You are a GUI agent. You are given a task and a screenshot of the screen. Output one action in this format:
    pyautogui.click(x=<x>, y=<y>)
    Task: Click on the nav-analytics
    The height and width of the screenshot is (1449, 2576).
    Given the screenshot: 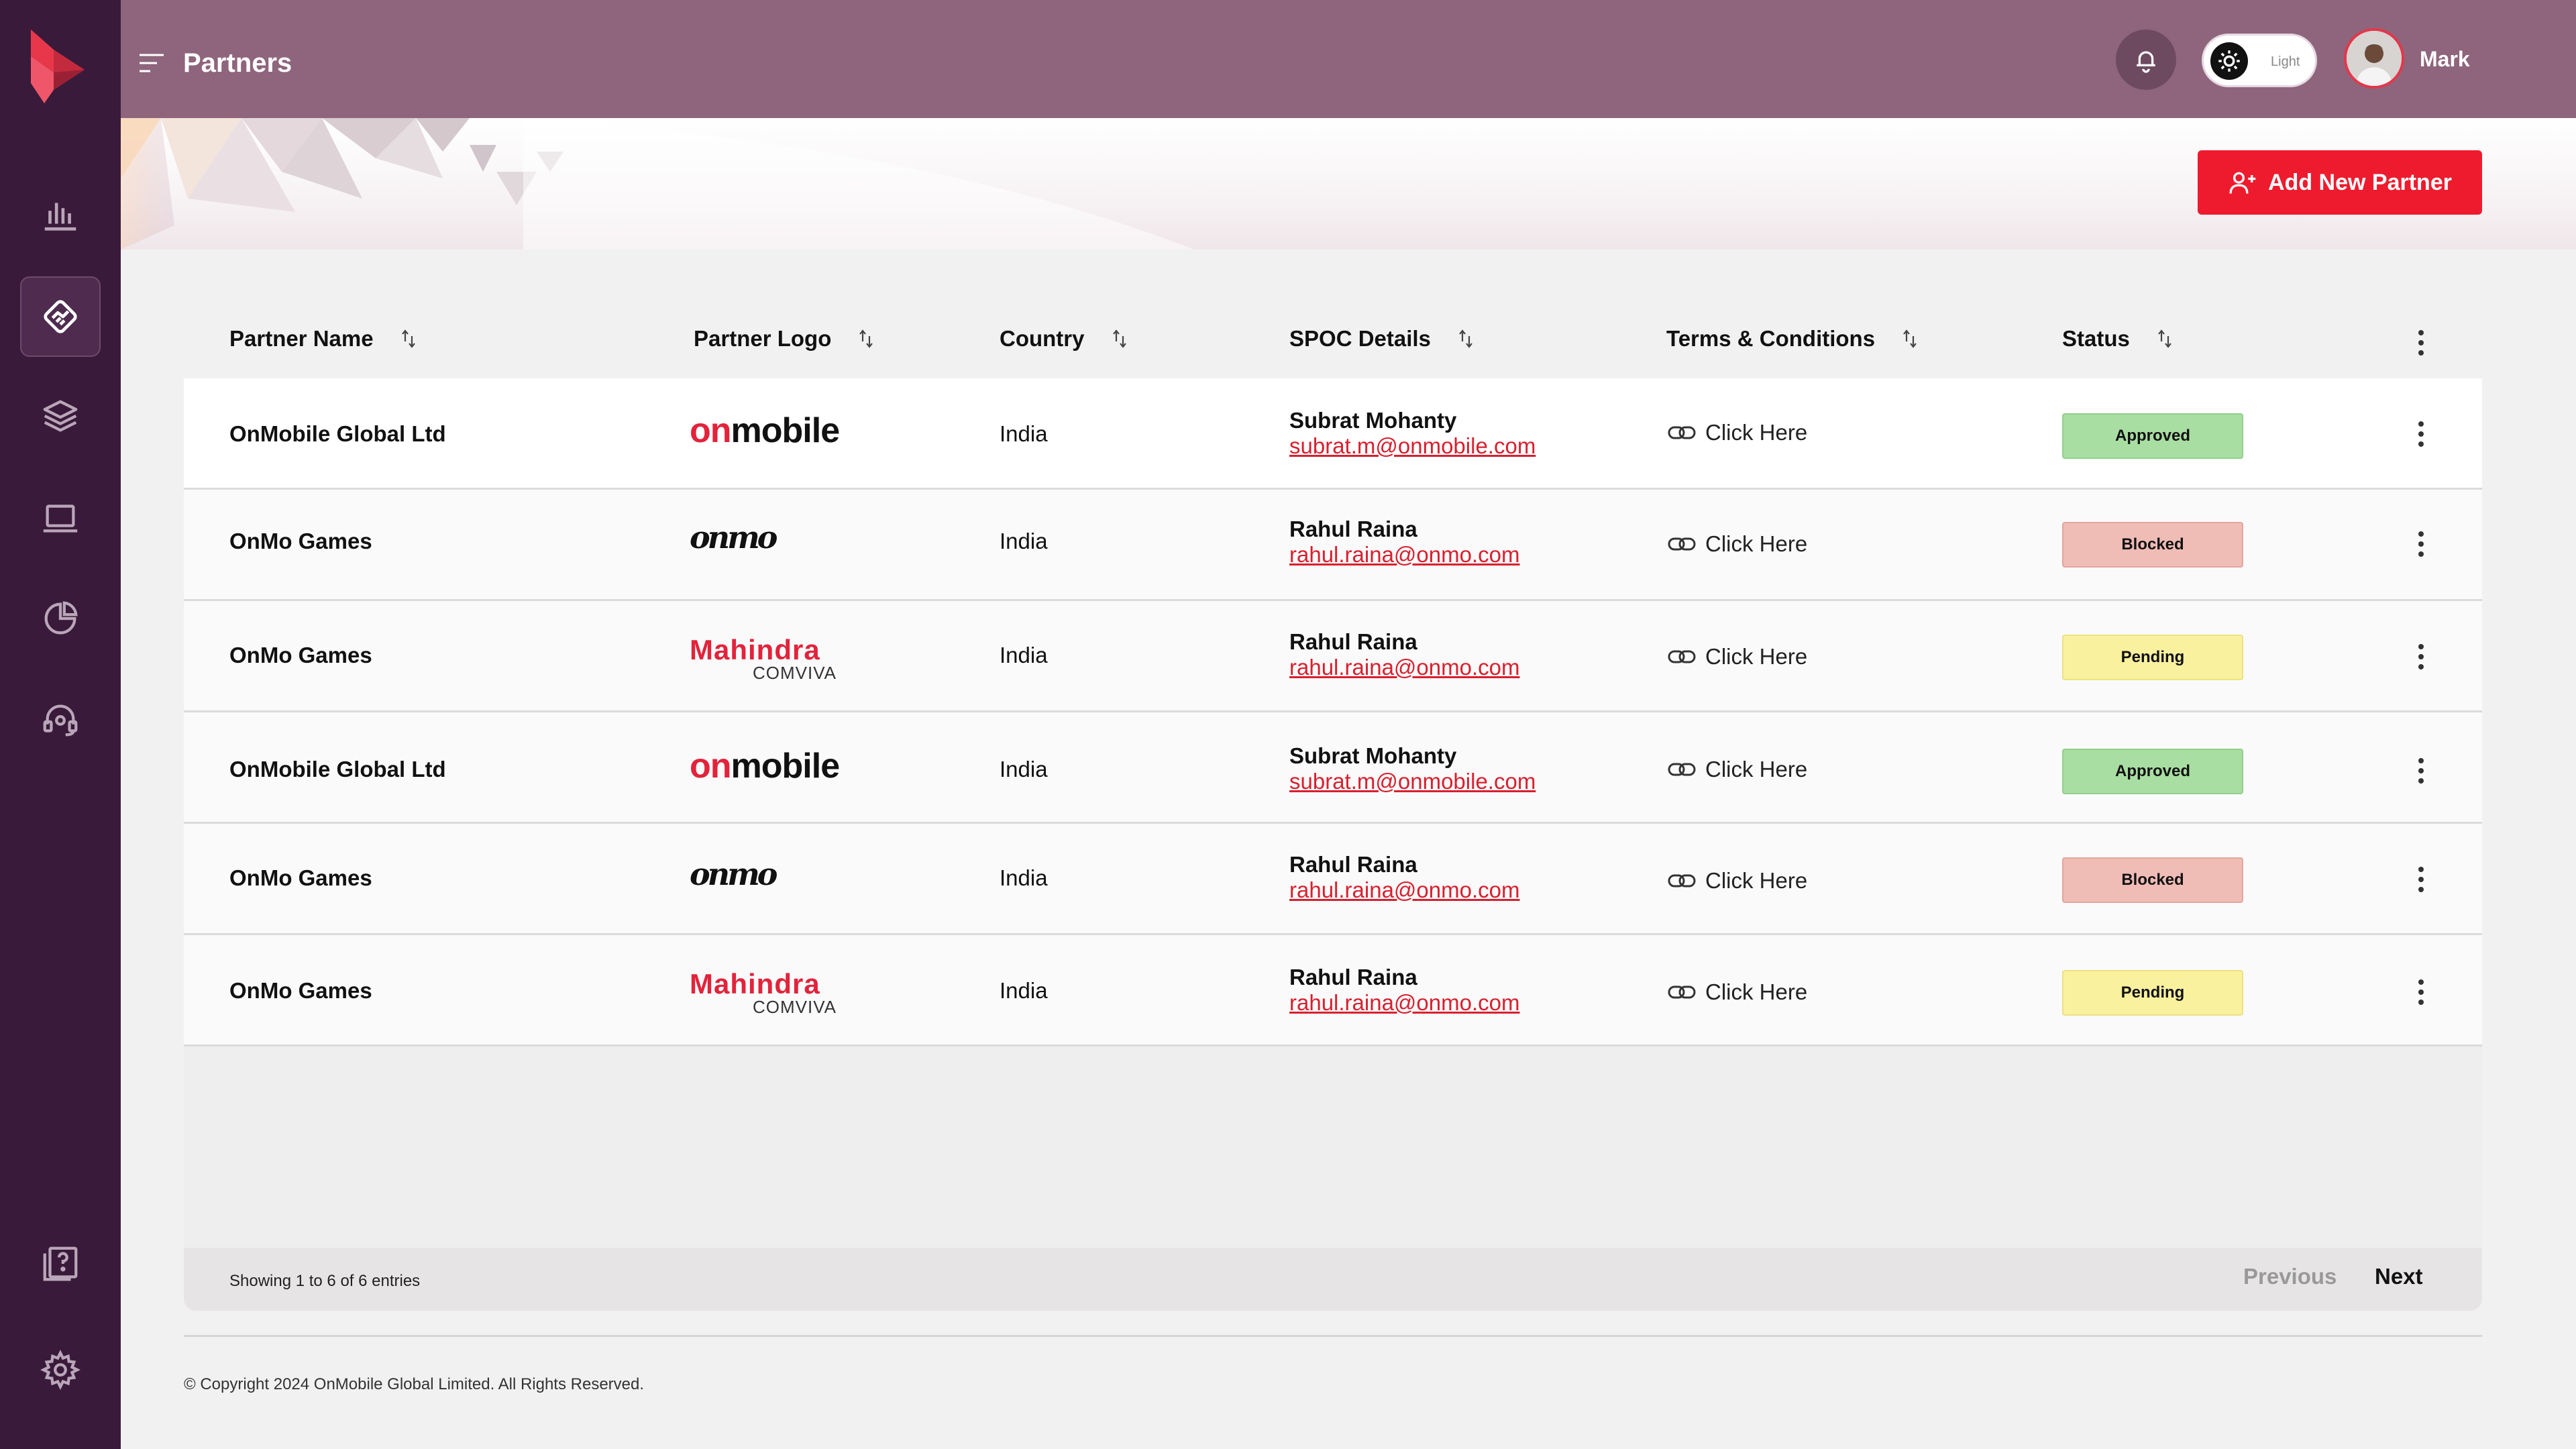 What is the action you would take?
    pyautogui.click(x=60, y=213)
    